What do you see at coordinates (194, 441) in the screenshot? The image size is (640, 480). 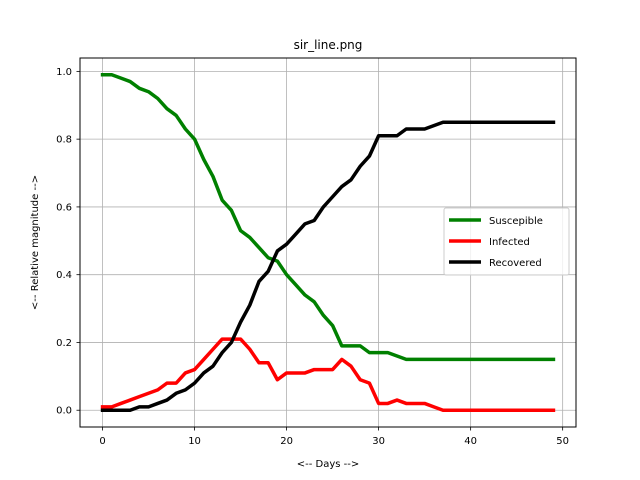 I see `x-tick-label: 10` at bounding box center [194, 441].